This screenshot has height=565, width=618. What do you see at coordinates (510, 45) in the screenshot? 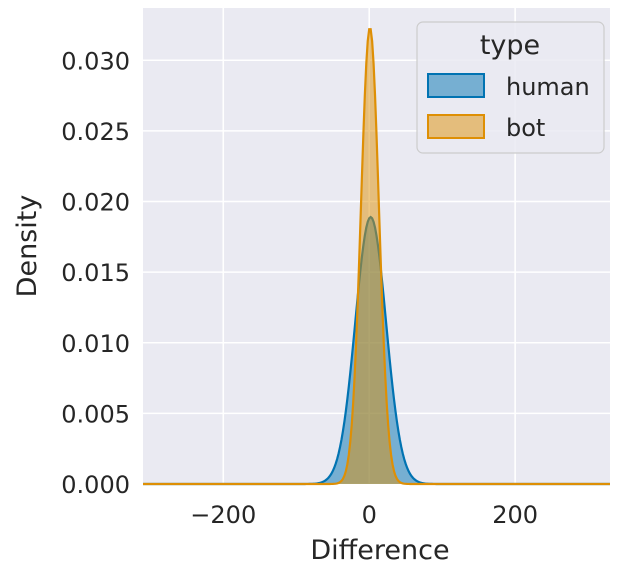
I see `legend-title: type` at bounding box center [510, 45].